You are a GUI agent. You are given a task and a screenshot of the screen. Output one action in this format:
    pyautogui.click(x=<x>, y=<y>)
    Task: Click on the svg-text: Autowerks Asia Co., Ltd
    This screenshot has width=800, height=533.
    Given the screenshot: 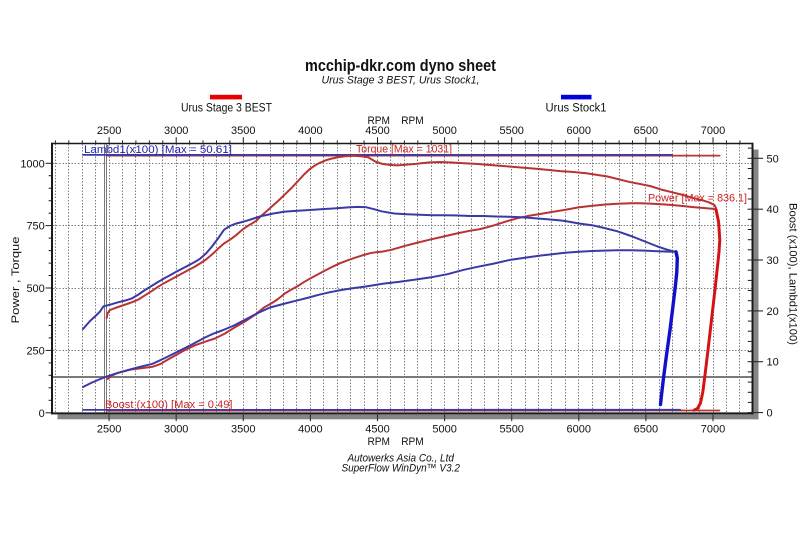 What is the action you would take?
    pyautogui.click(x=401, y=458)
    